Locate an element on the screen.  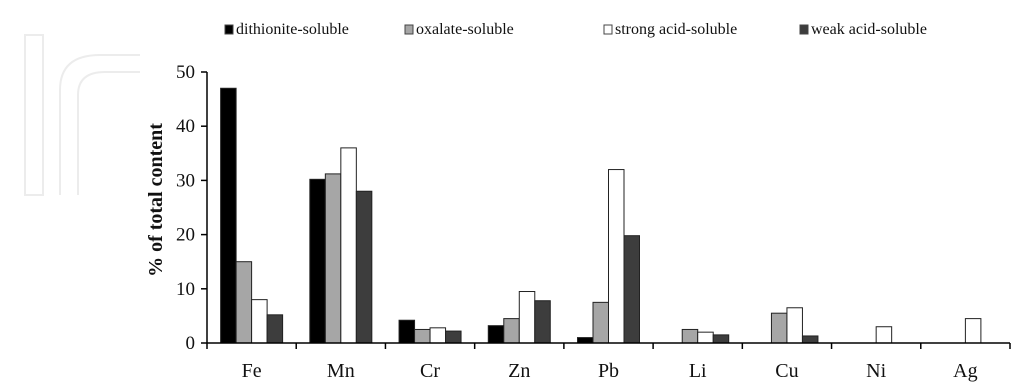
x-tick-label: Pb is located at coordinates (608, 371).